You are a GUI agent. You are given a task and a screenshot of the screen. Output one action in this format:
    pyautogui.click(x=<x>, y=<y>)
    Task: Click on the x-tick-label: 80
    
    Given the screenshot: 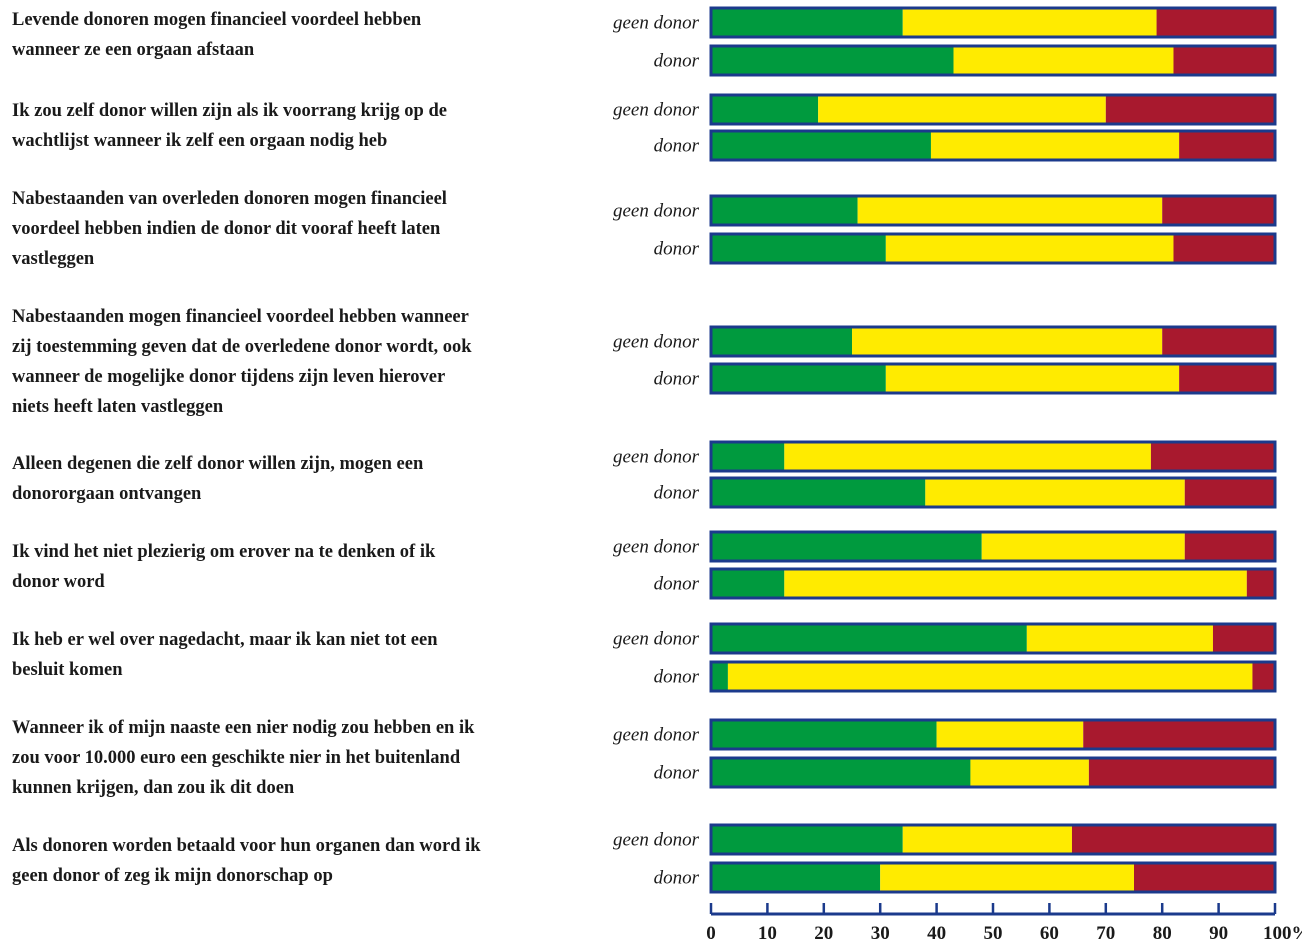 What is the action you would take?
    pyautogui.click(x=1162, y=932)
    